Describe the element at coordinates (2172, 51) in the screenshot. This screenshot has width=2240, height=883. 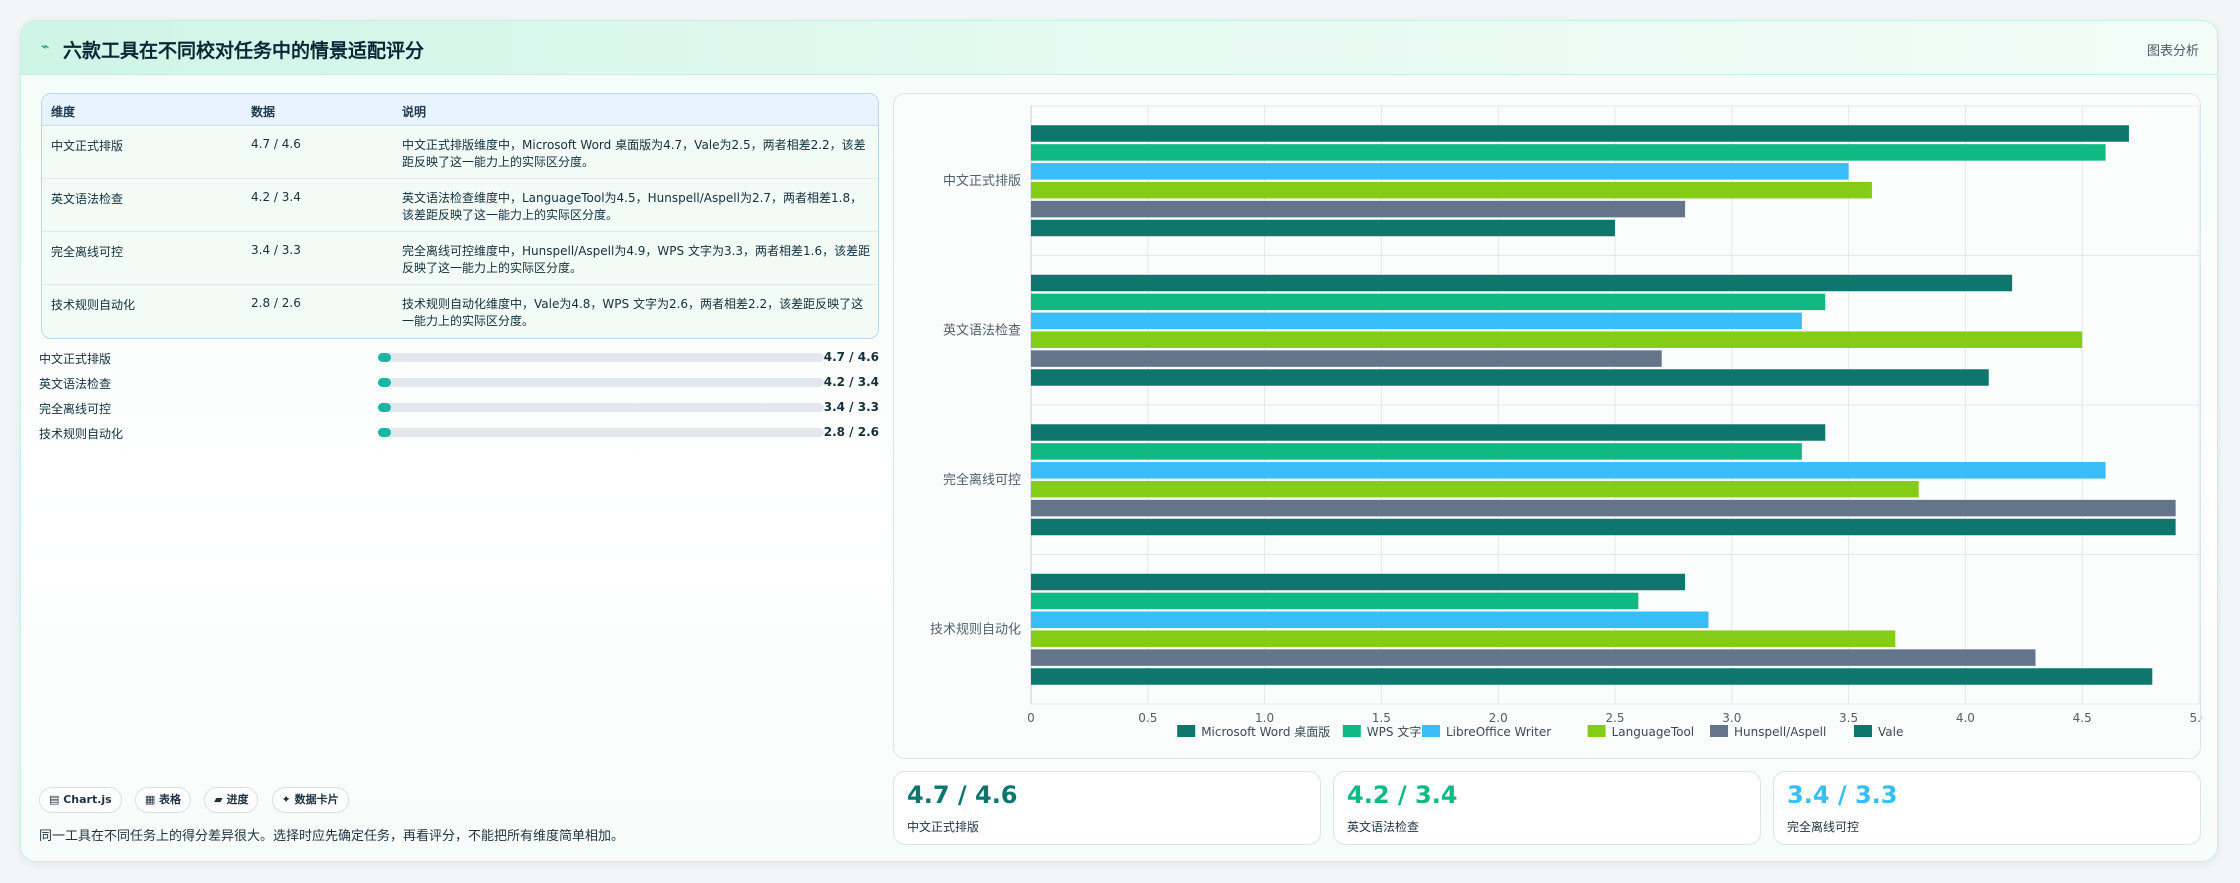
I see `chart-analysis-tag: 图表分析` at that location.